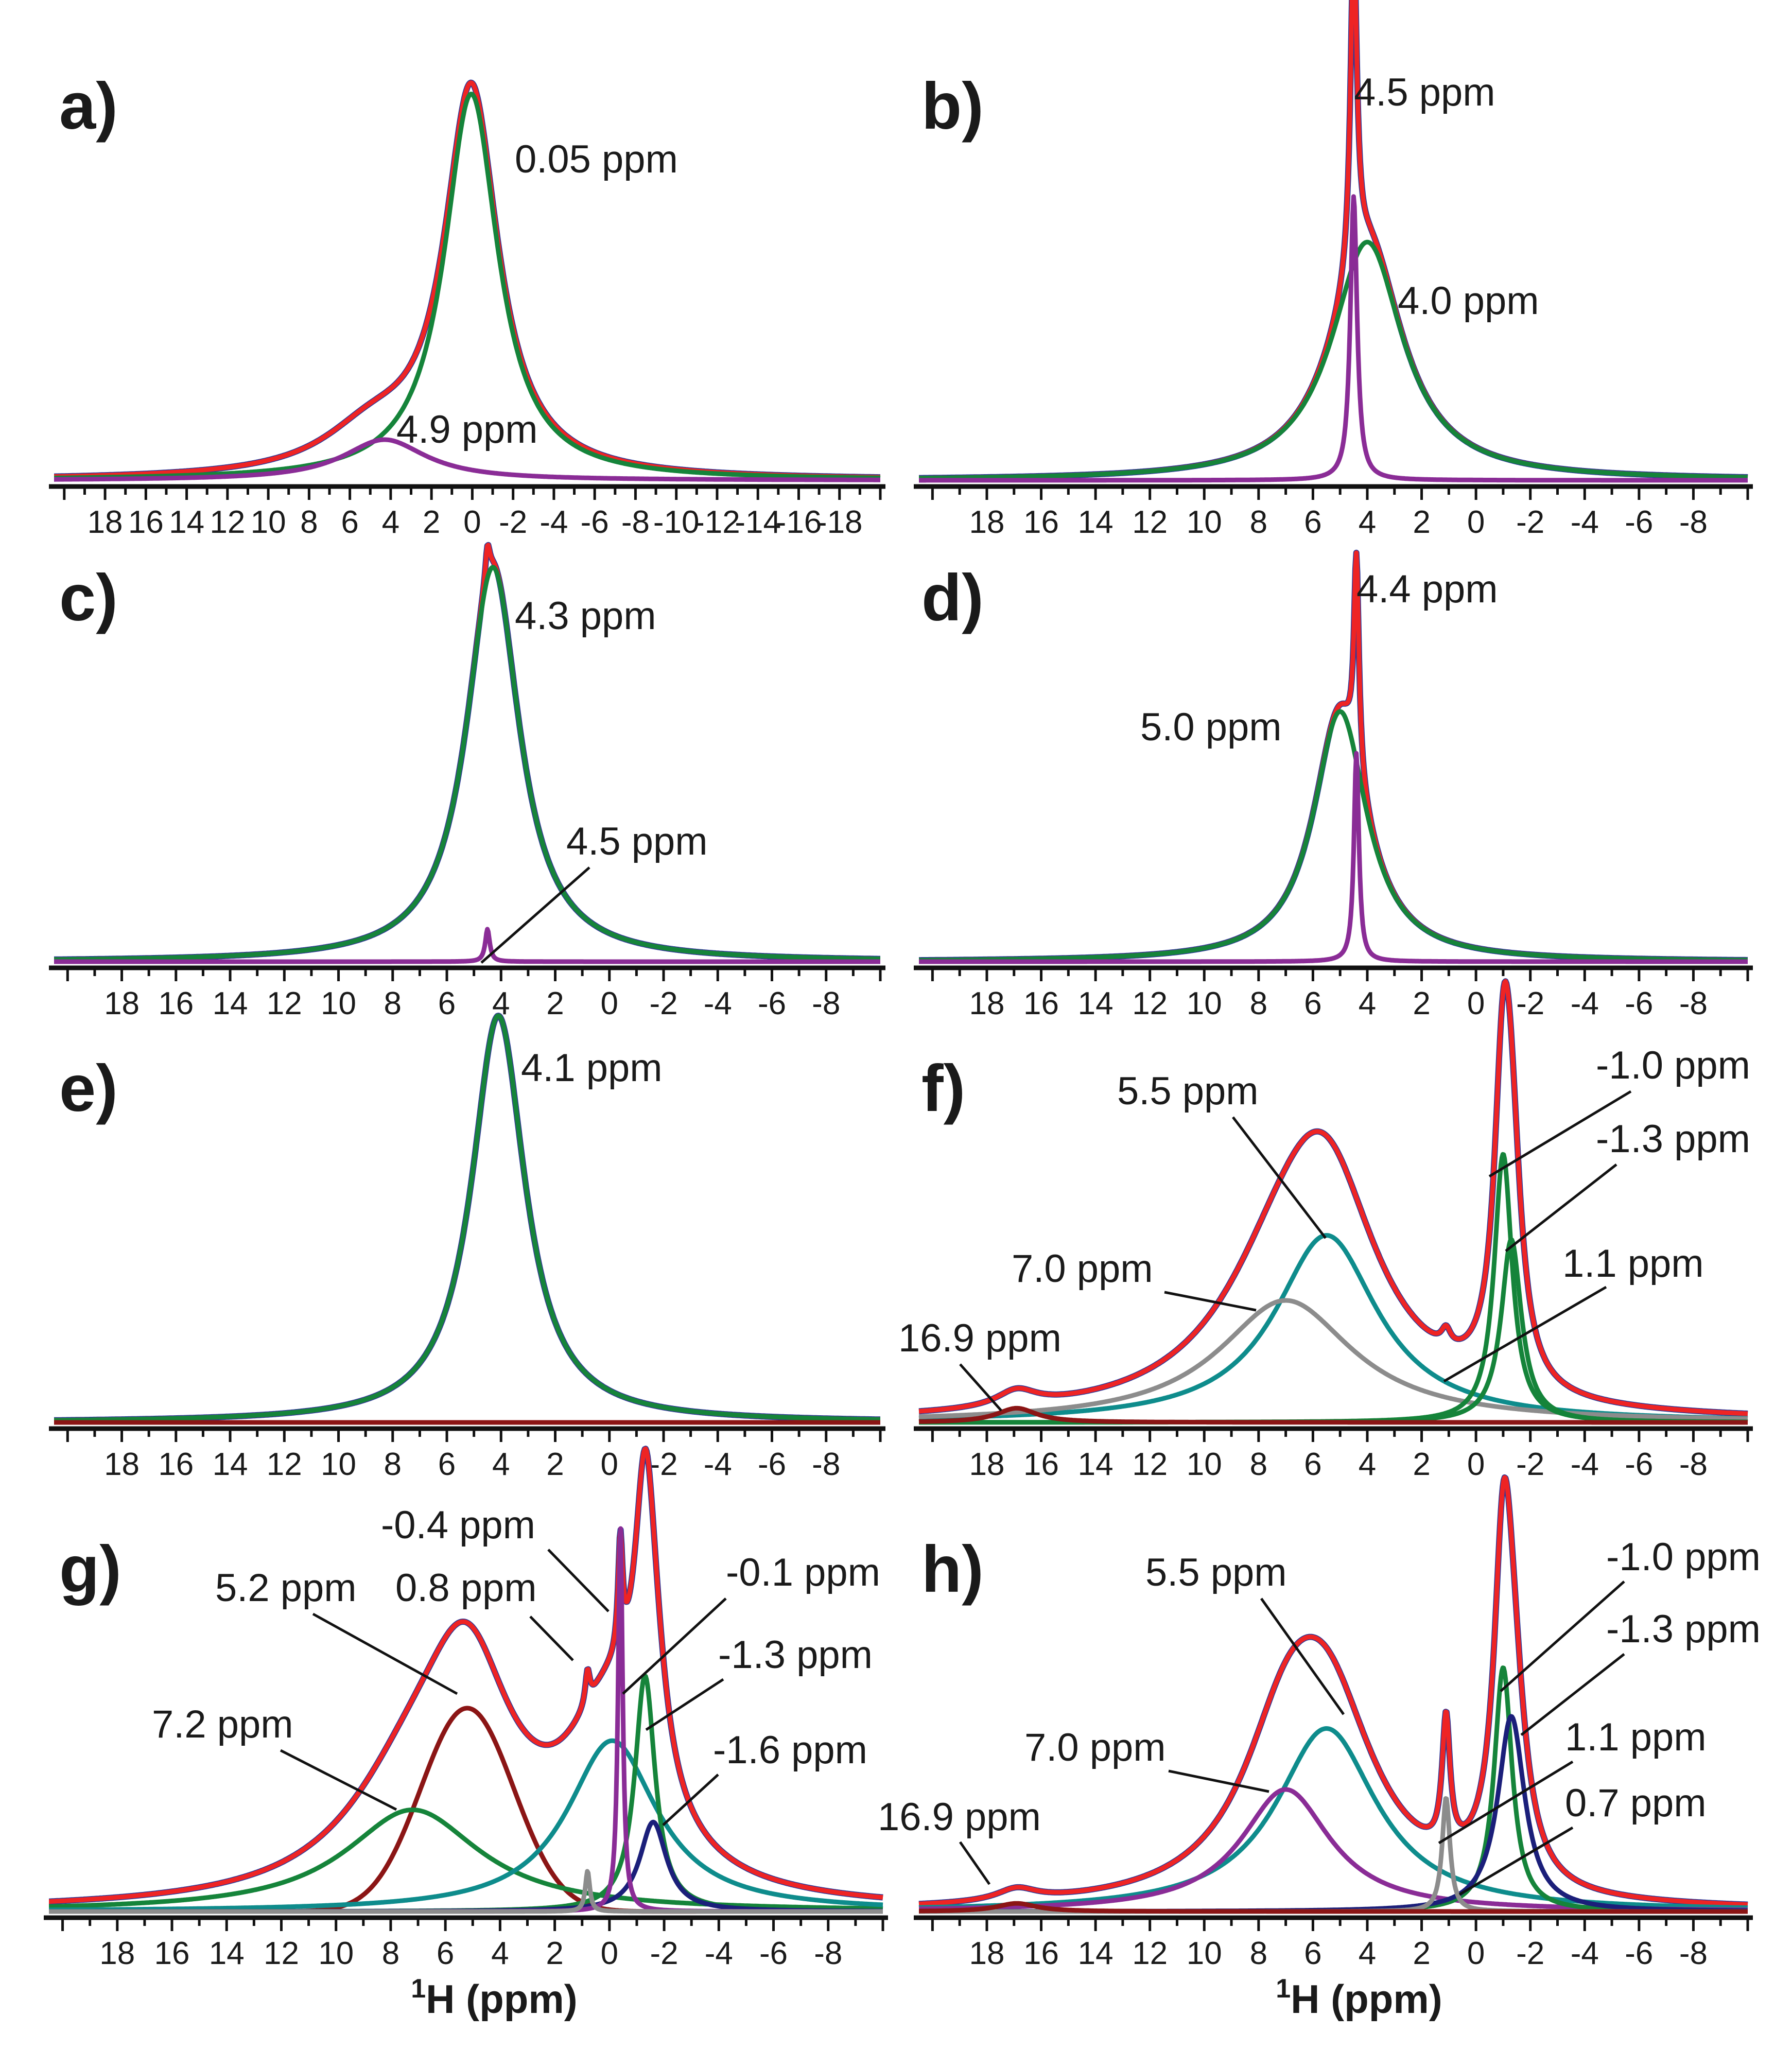 This screenshot has height=2050, width=1792. What do you see at coordinates (1082, 1269) in the screenshot?
I see `peak-label-7-0: 7.0 ppm` at bounding box center [1082, 1269].